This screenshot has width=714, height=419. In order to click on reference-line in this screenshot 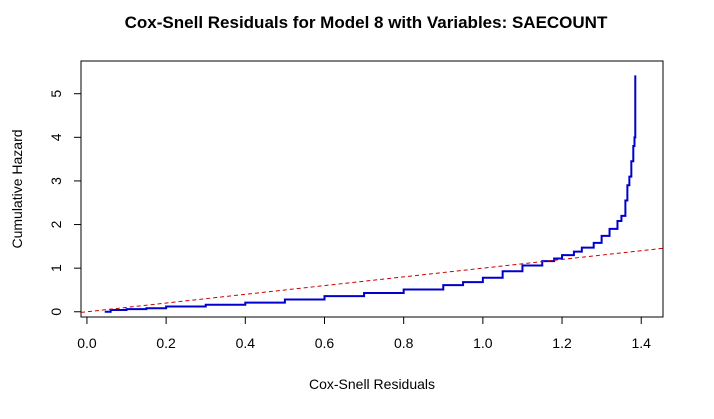, I will do `click(372, 280)`.